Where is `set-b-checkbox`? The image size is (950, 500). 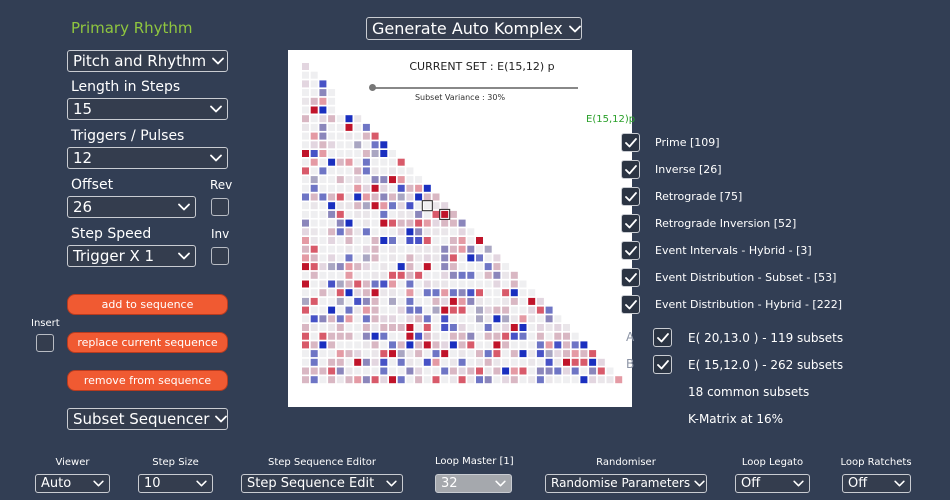 set-b-checkbox is located at coordinates (662, 364).